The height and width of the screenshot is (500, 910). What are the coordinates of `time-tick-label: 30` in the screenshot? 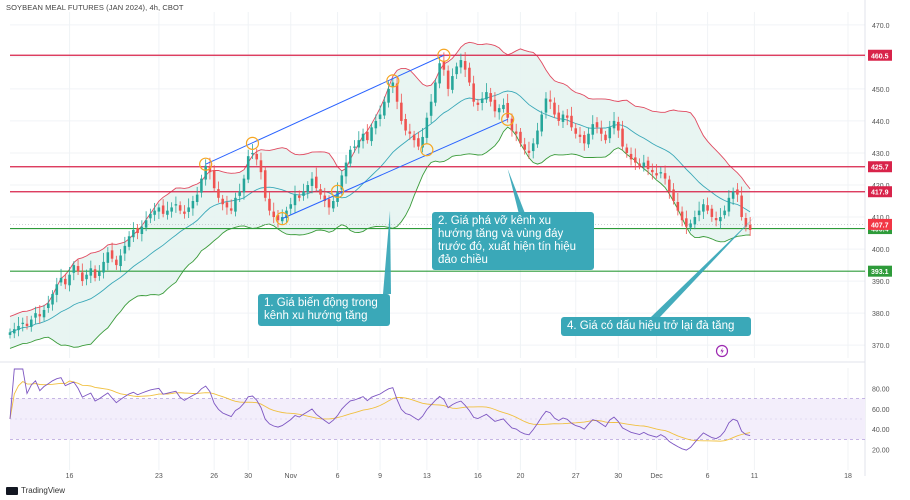 It's located at (248, 476).